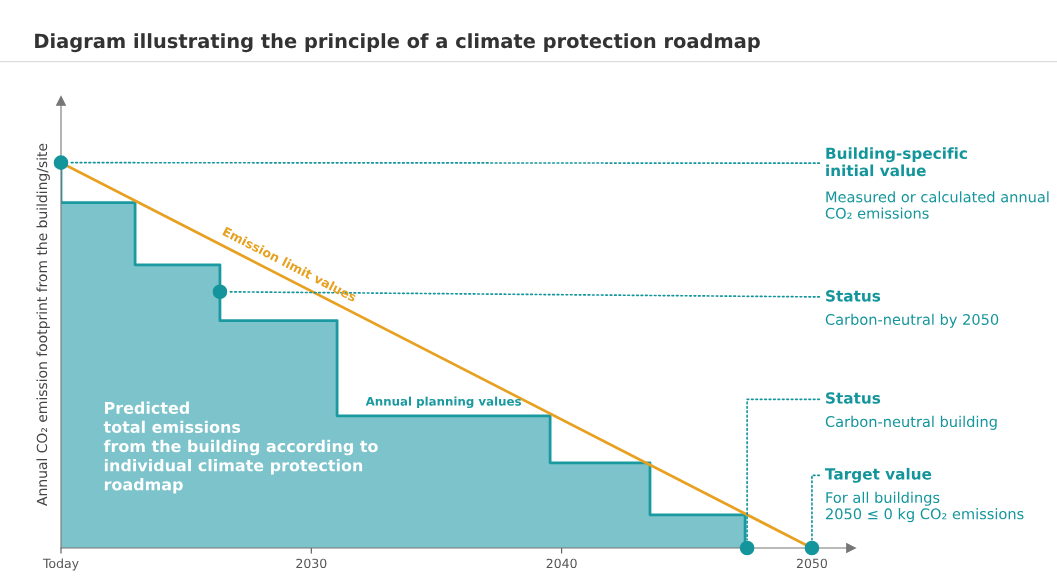 Image resolution: width=1057 pixels, height=587 pixels. Describe the element at coordinates (60, 564) in the screenshot. I see `x-tick-label: Today` at that location.